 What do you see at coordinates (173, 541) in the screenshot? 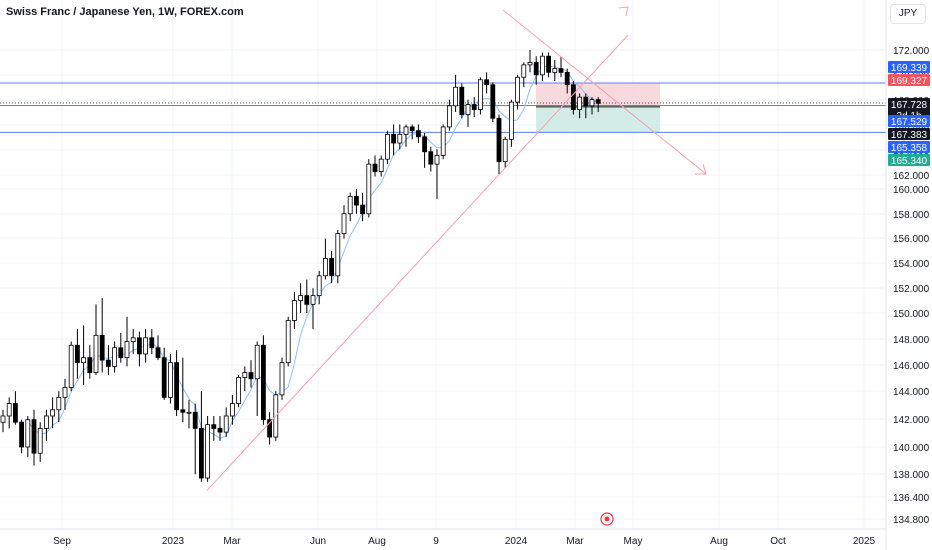
I see `time-tick-label: 2023` at bounding box center [173, 541].